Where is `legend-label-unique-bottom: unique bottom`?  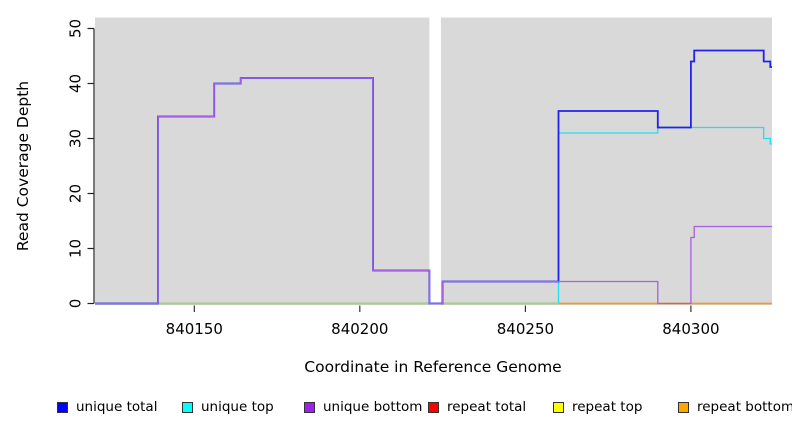 legend-label-unique-bottom: unique bottom is located at coordinates (373, 407).